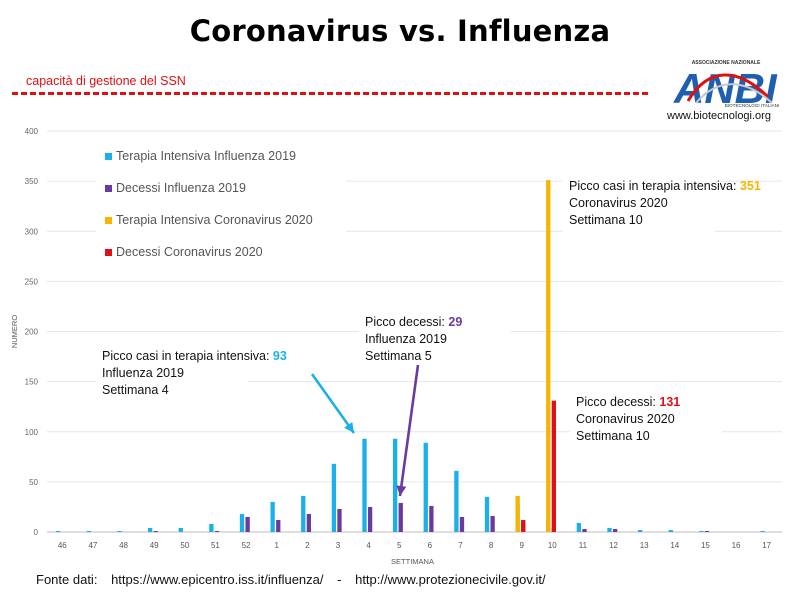 Image resolution: width=800 pixels, height=600 pixels. I want to click on annotation-covid-icu-peak-prefix: Picco casi in terapia intensiva:, so click(654, 186).